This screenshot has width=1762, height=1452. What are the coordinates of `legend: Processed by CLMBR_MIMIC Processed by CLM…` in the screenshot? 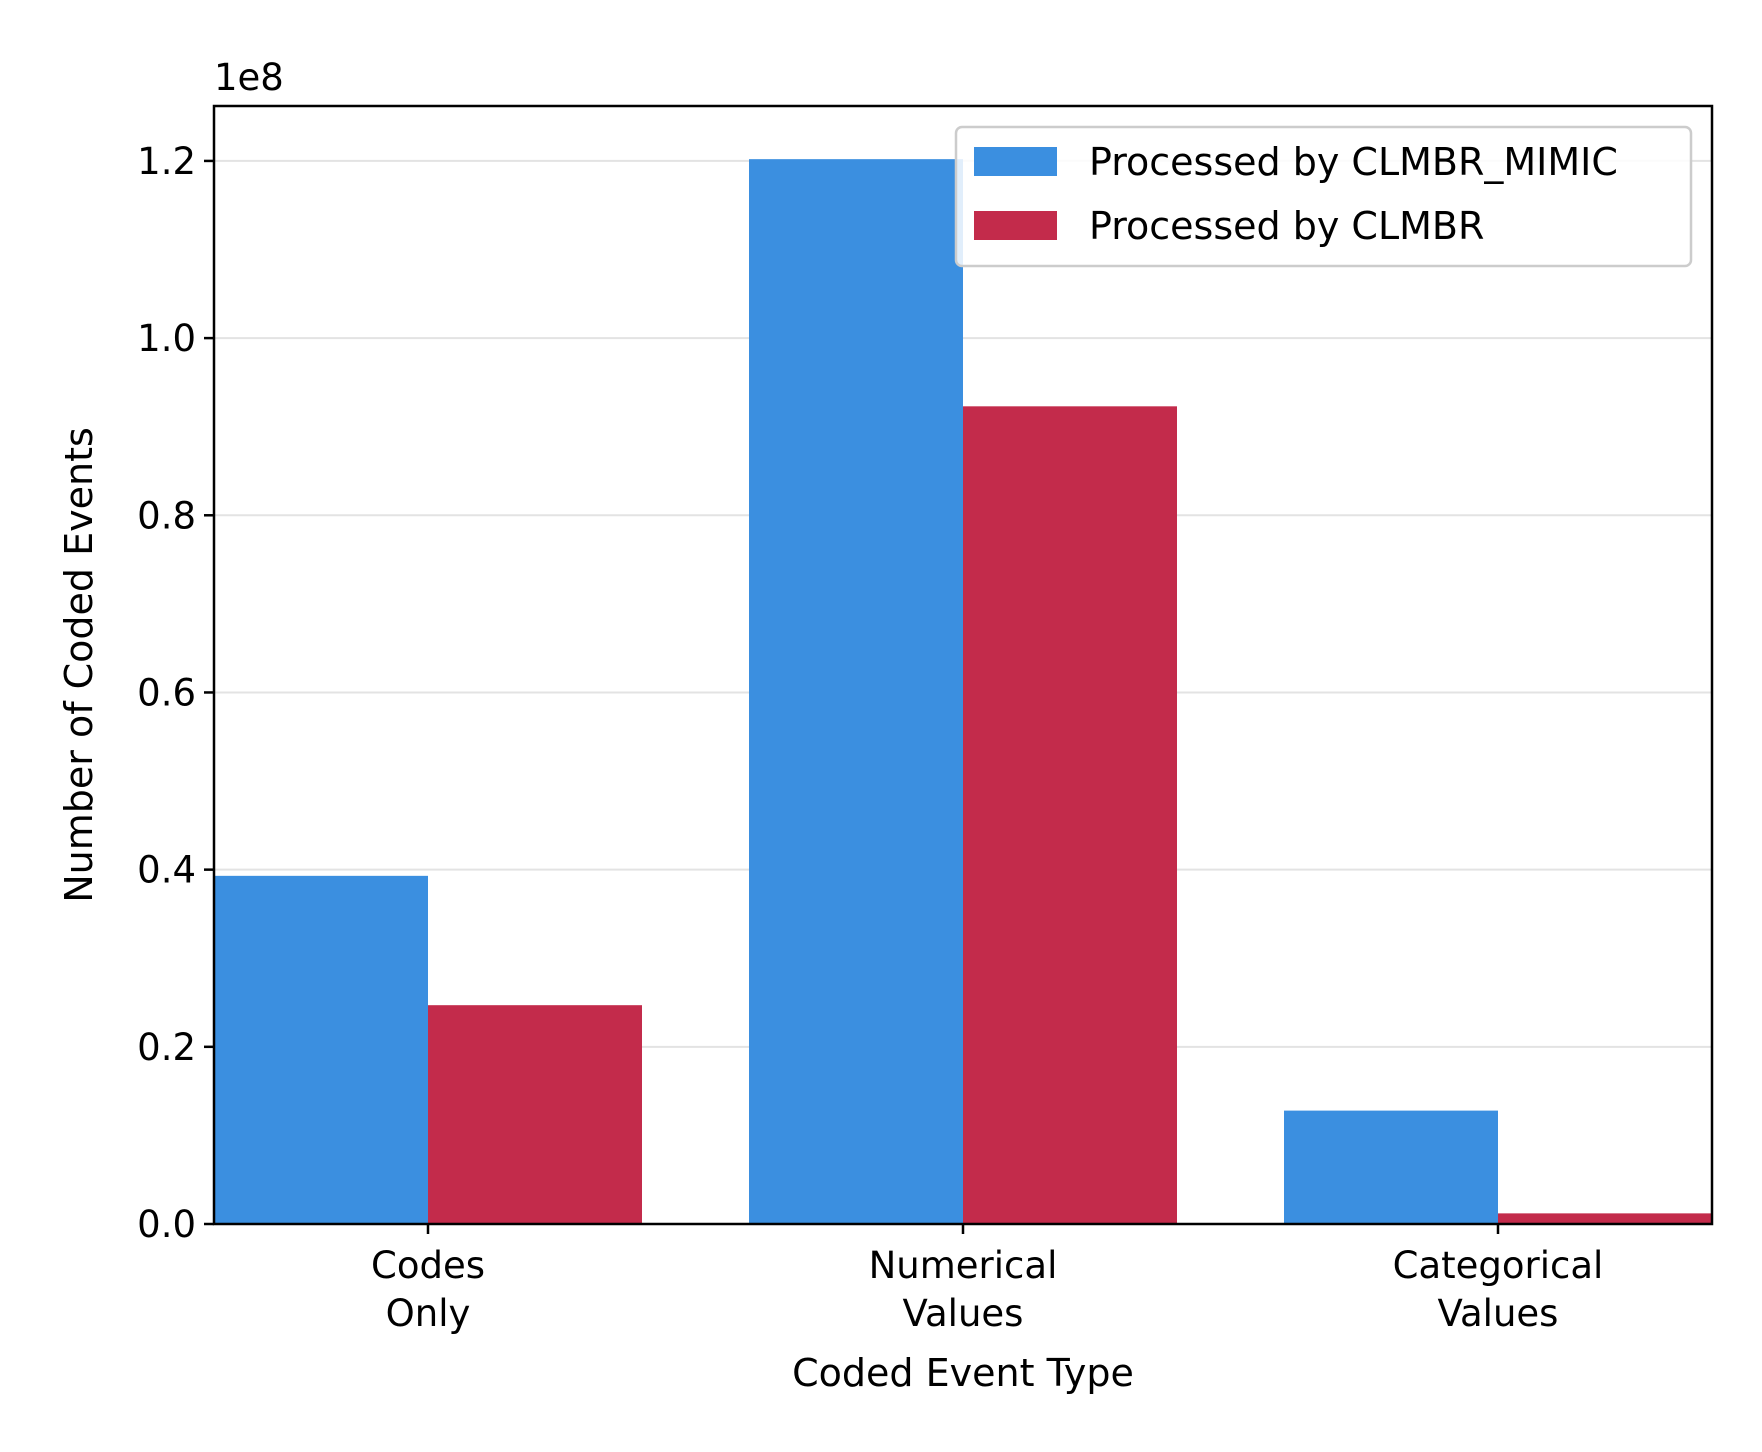 It's located at (1323, 196).